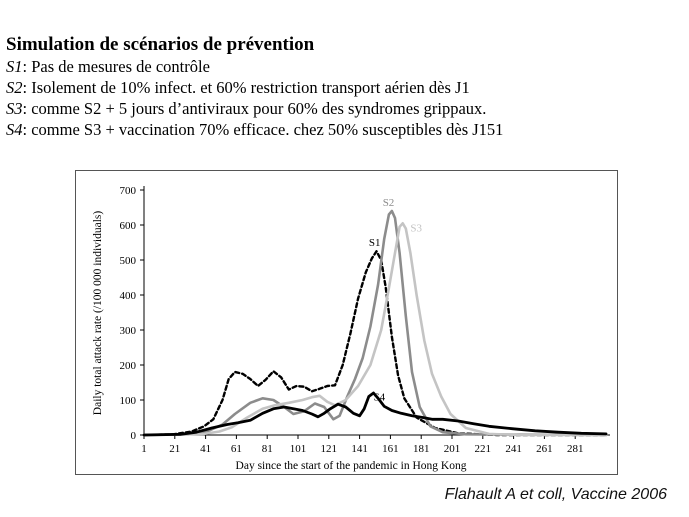 This screenshot has width=689, height=517. What do you see at coordinates (14, 129) in the screenshot?
I see `scenario-code: S4` at bounding box center [14, 129].